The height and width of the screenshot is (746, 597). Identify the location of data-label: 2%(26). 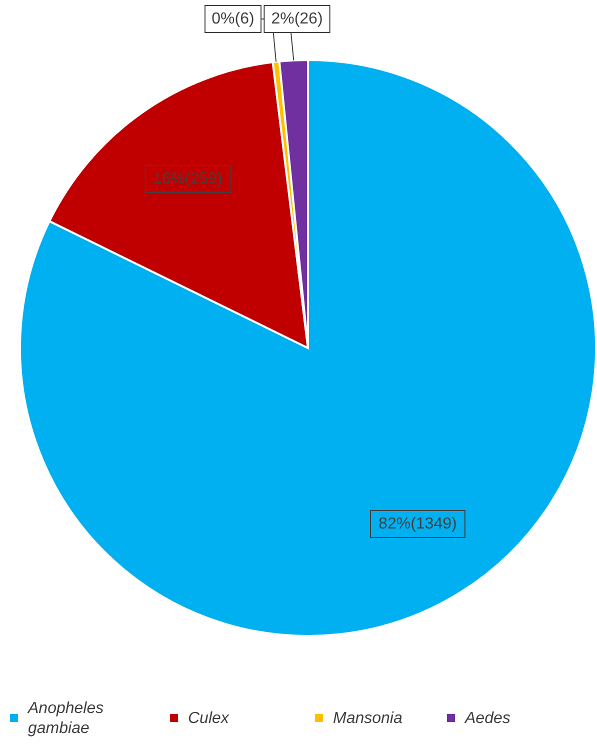
(297, 19).